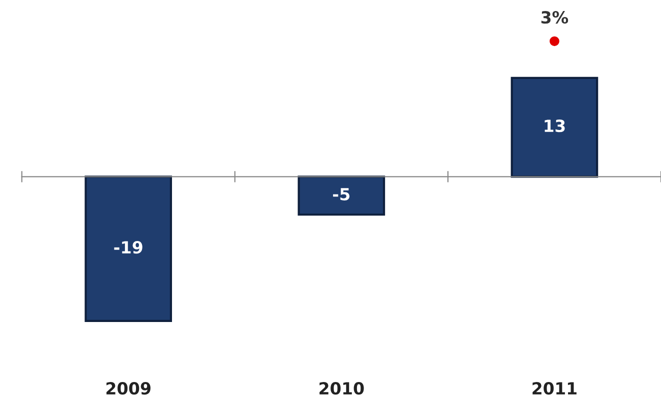 The image size is (661, 412). I want to click on data-label: -19, so click(128, 247).